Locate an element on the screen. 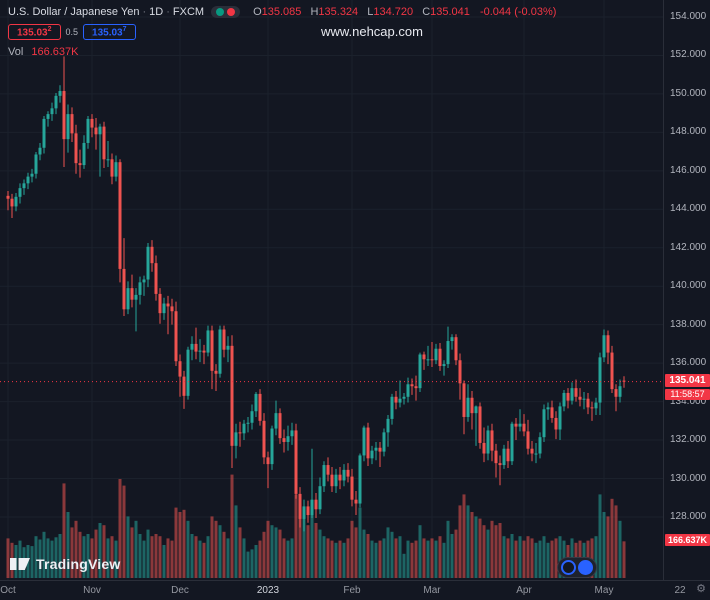 This screenshot has height=600, width=710. time-axis-label: Mar is located at coordinates (432, 590).